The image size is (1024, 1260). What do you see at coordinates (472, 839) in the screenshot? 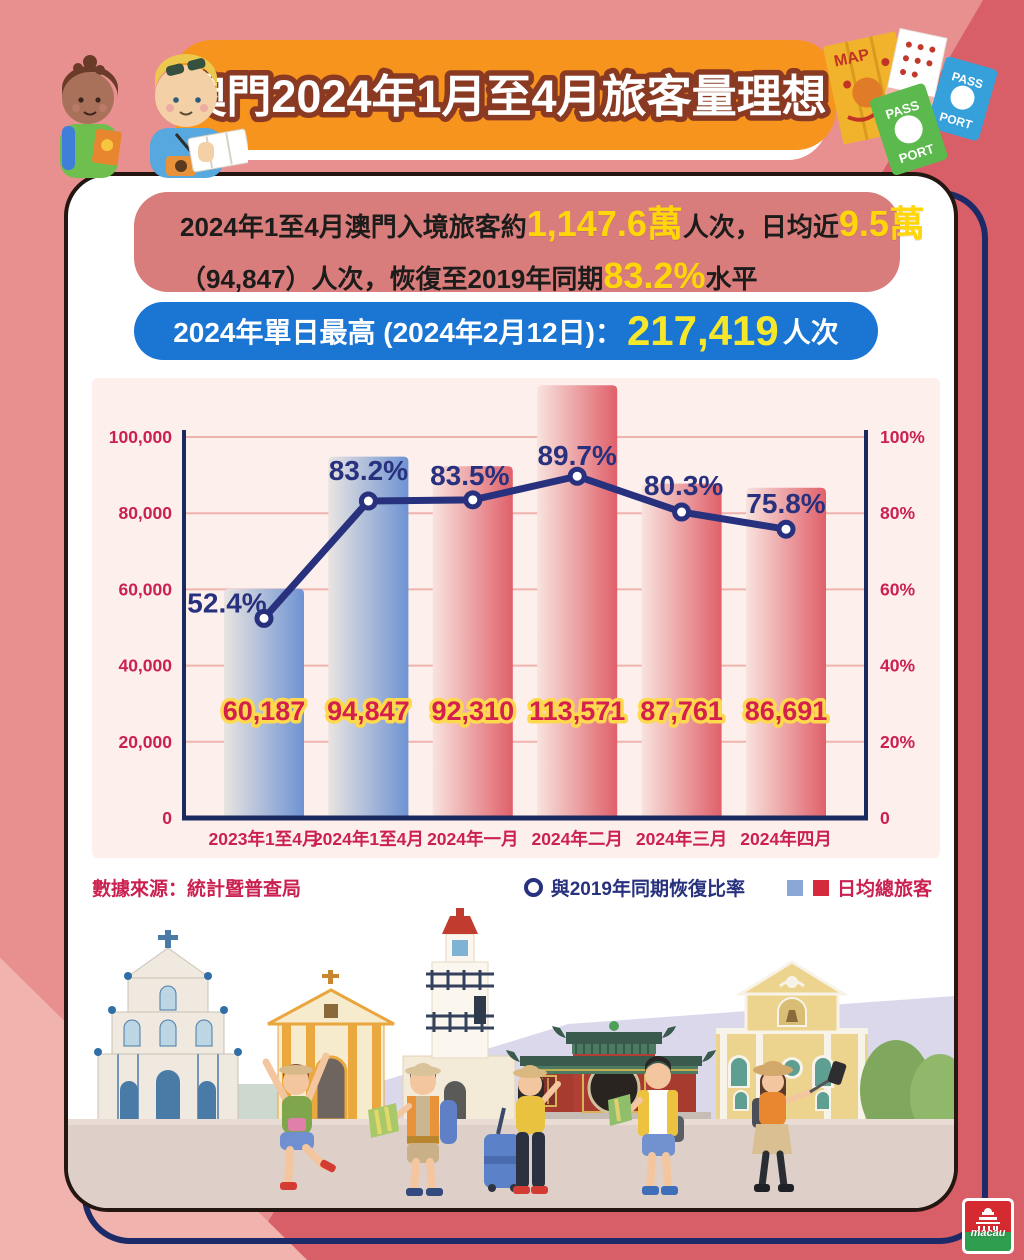
I see `category-label: 2024年一月` at bounding box center [472, 839].